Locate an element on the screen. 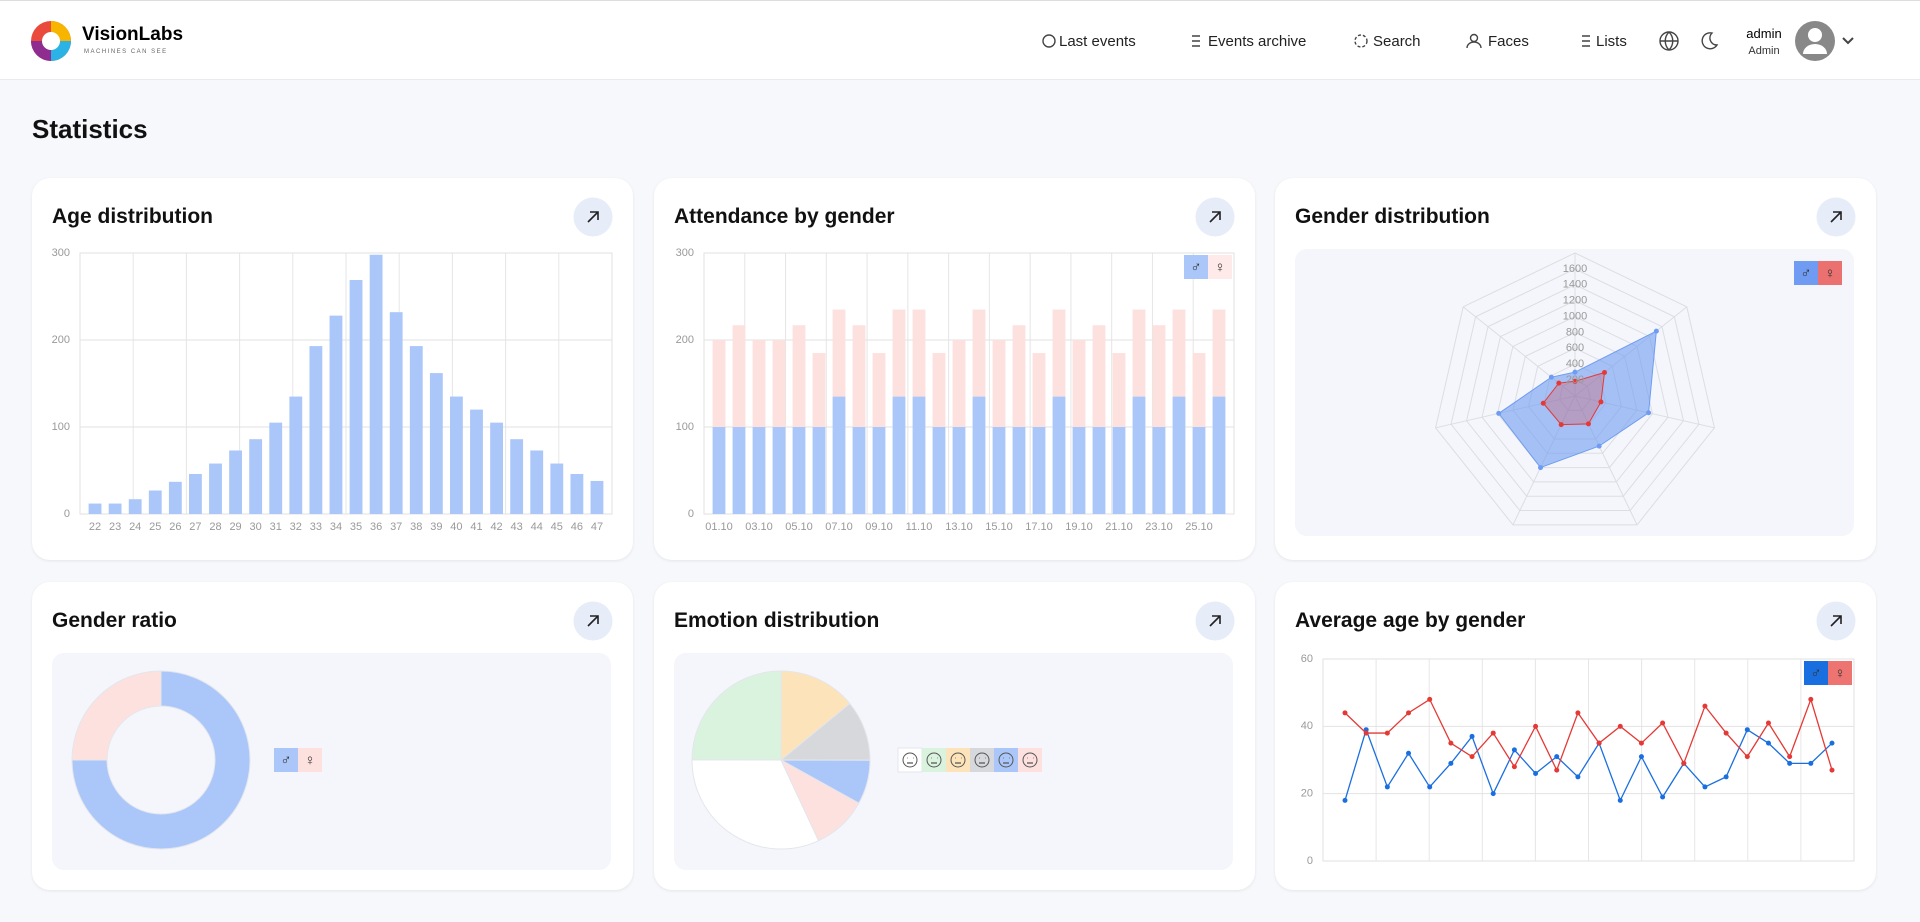 The width and height of the screenshot is (1920, 922). x-tick-label: 28 is located at coordinates (215, 527).